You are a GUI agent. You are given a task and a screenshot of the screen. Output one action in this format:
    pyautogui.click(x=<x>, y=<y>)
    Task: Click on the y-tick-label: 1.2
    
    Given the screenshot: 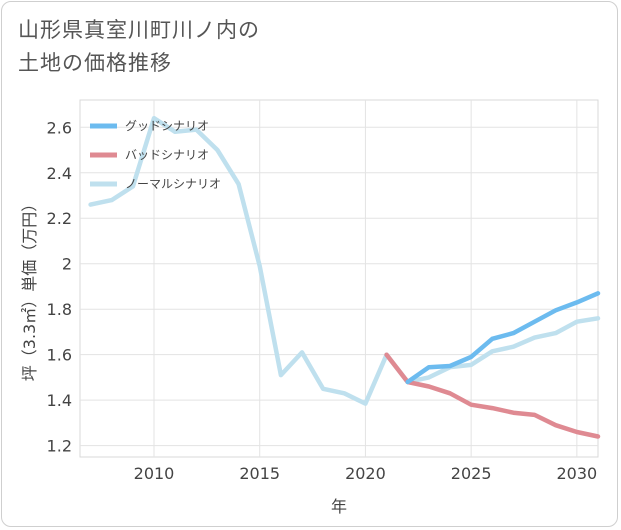 What is the action you would take?
    pyautogui.click(x=59, y=446)
    